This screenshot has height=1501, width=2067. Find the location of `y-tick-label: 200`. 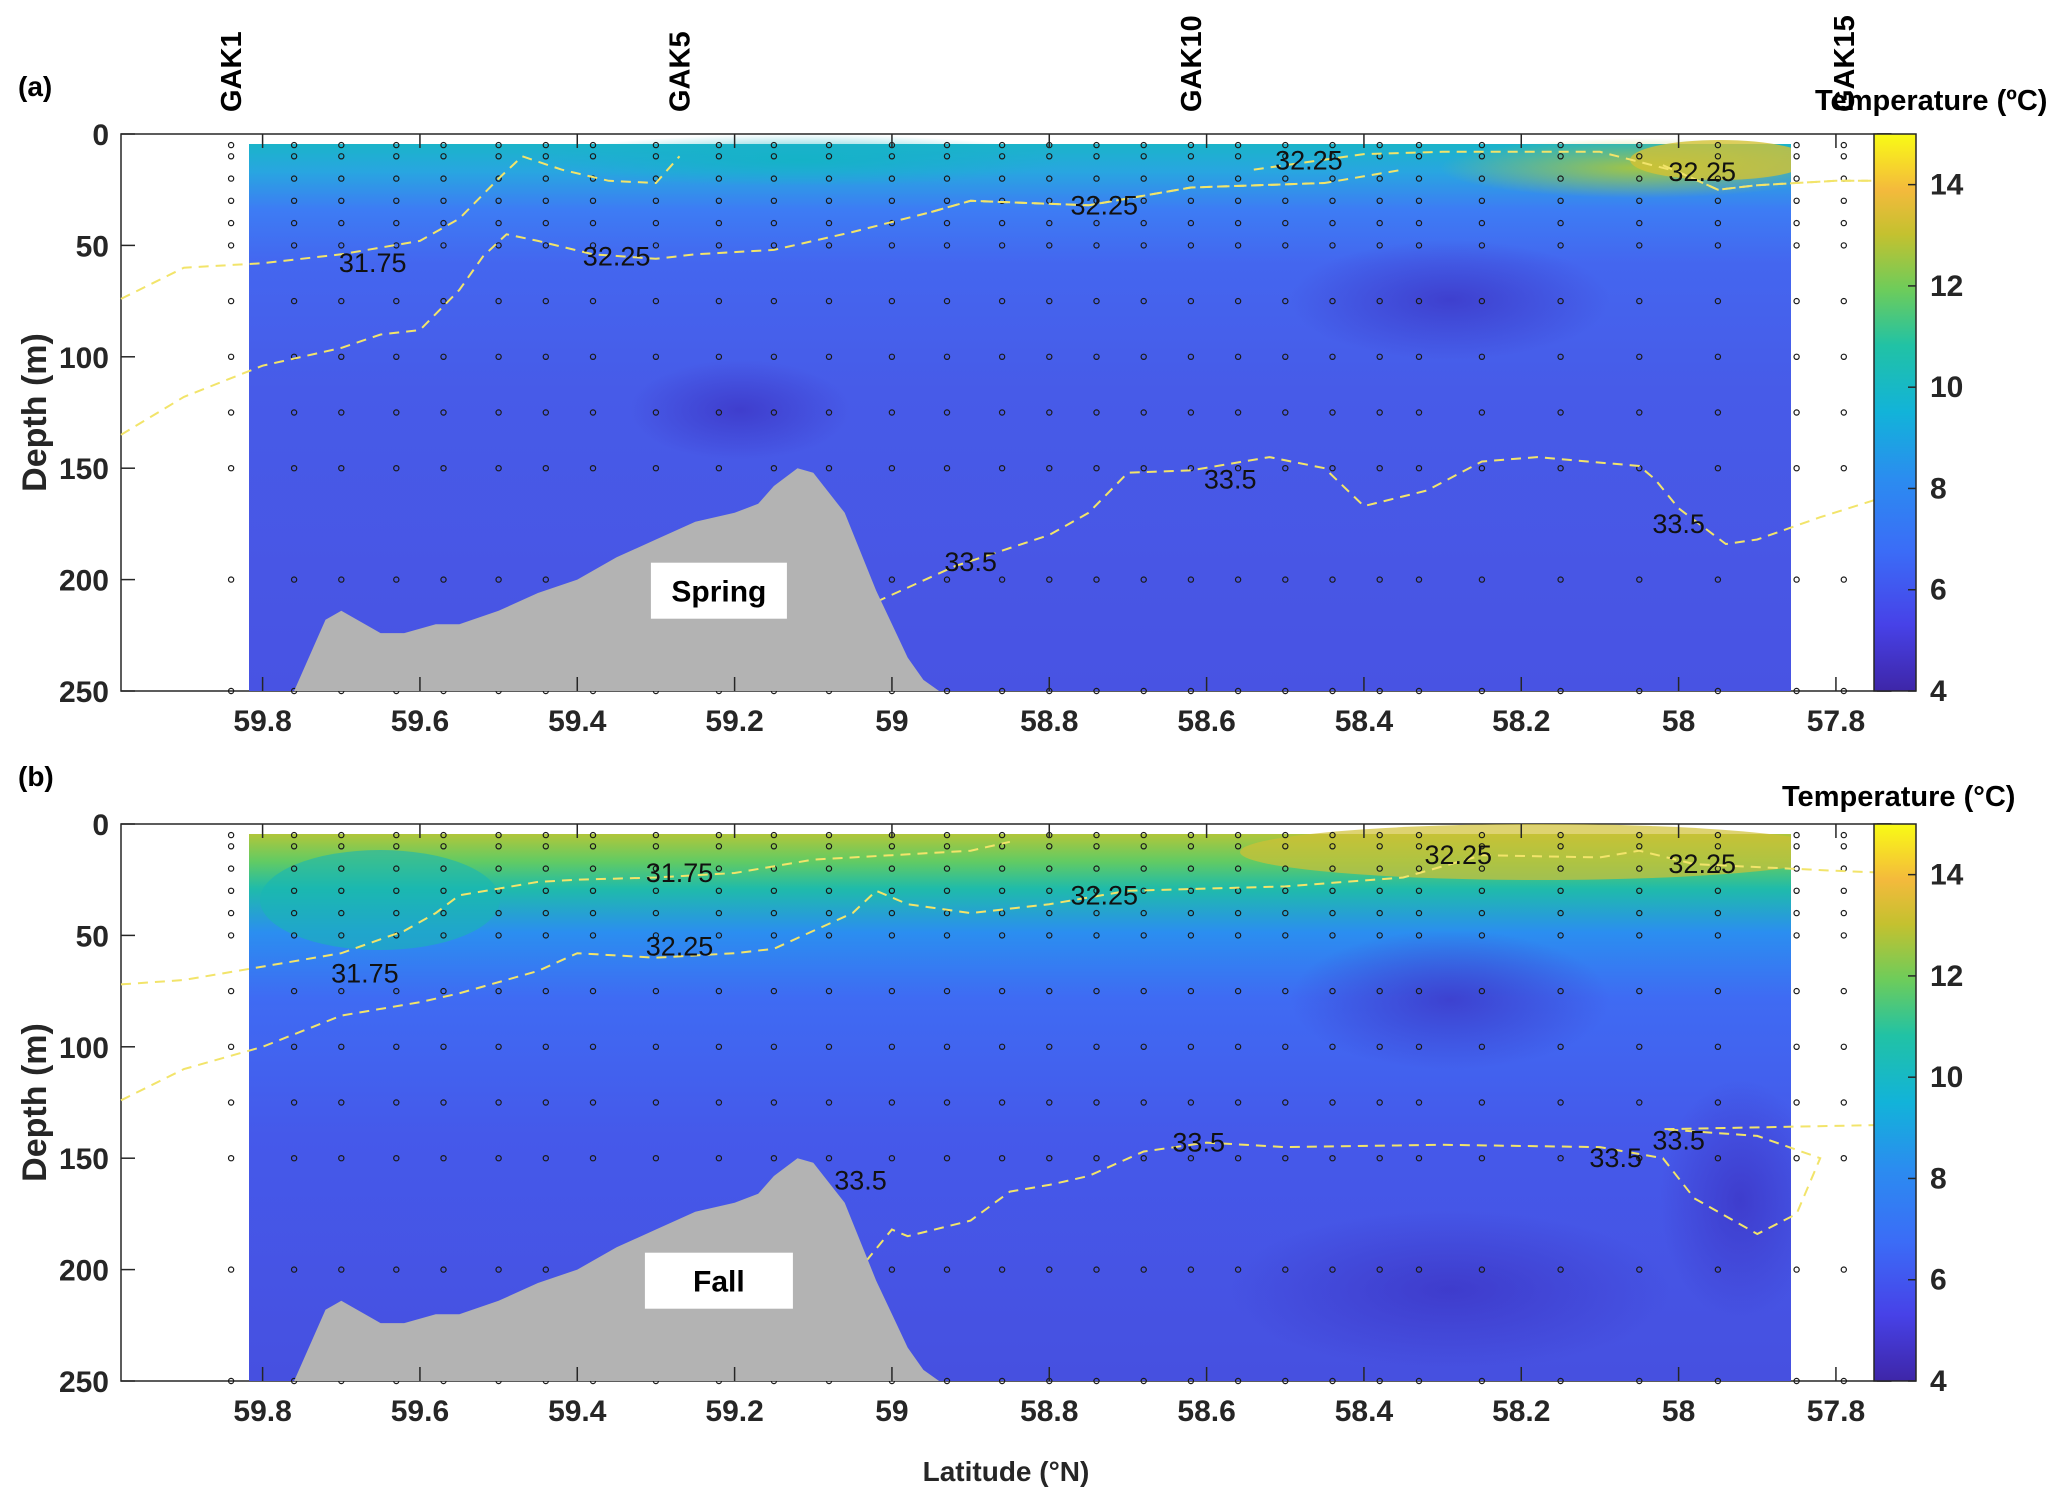

y-tick-label: 200 is located at coordinates (84, 1271).